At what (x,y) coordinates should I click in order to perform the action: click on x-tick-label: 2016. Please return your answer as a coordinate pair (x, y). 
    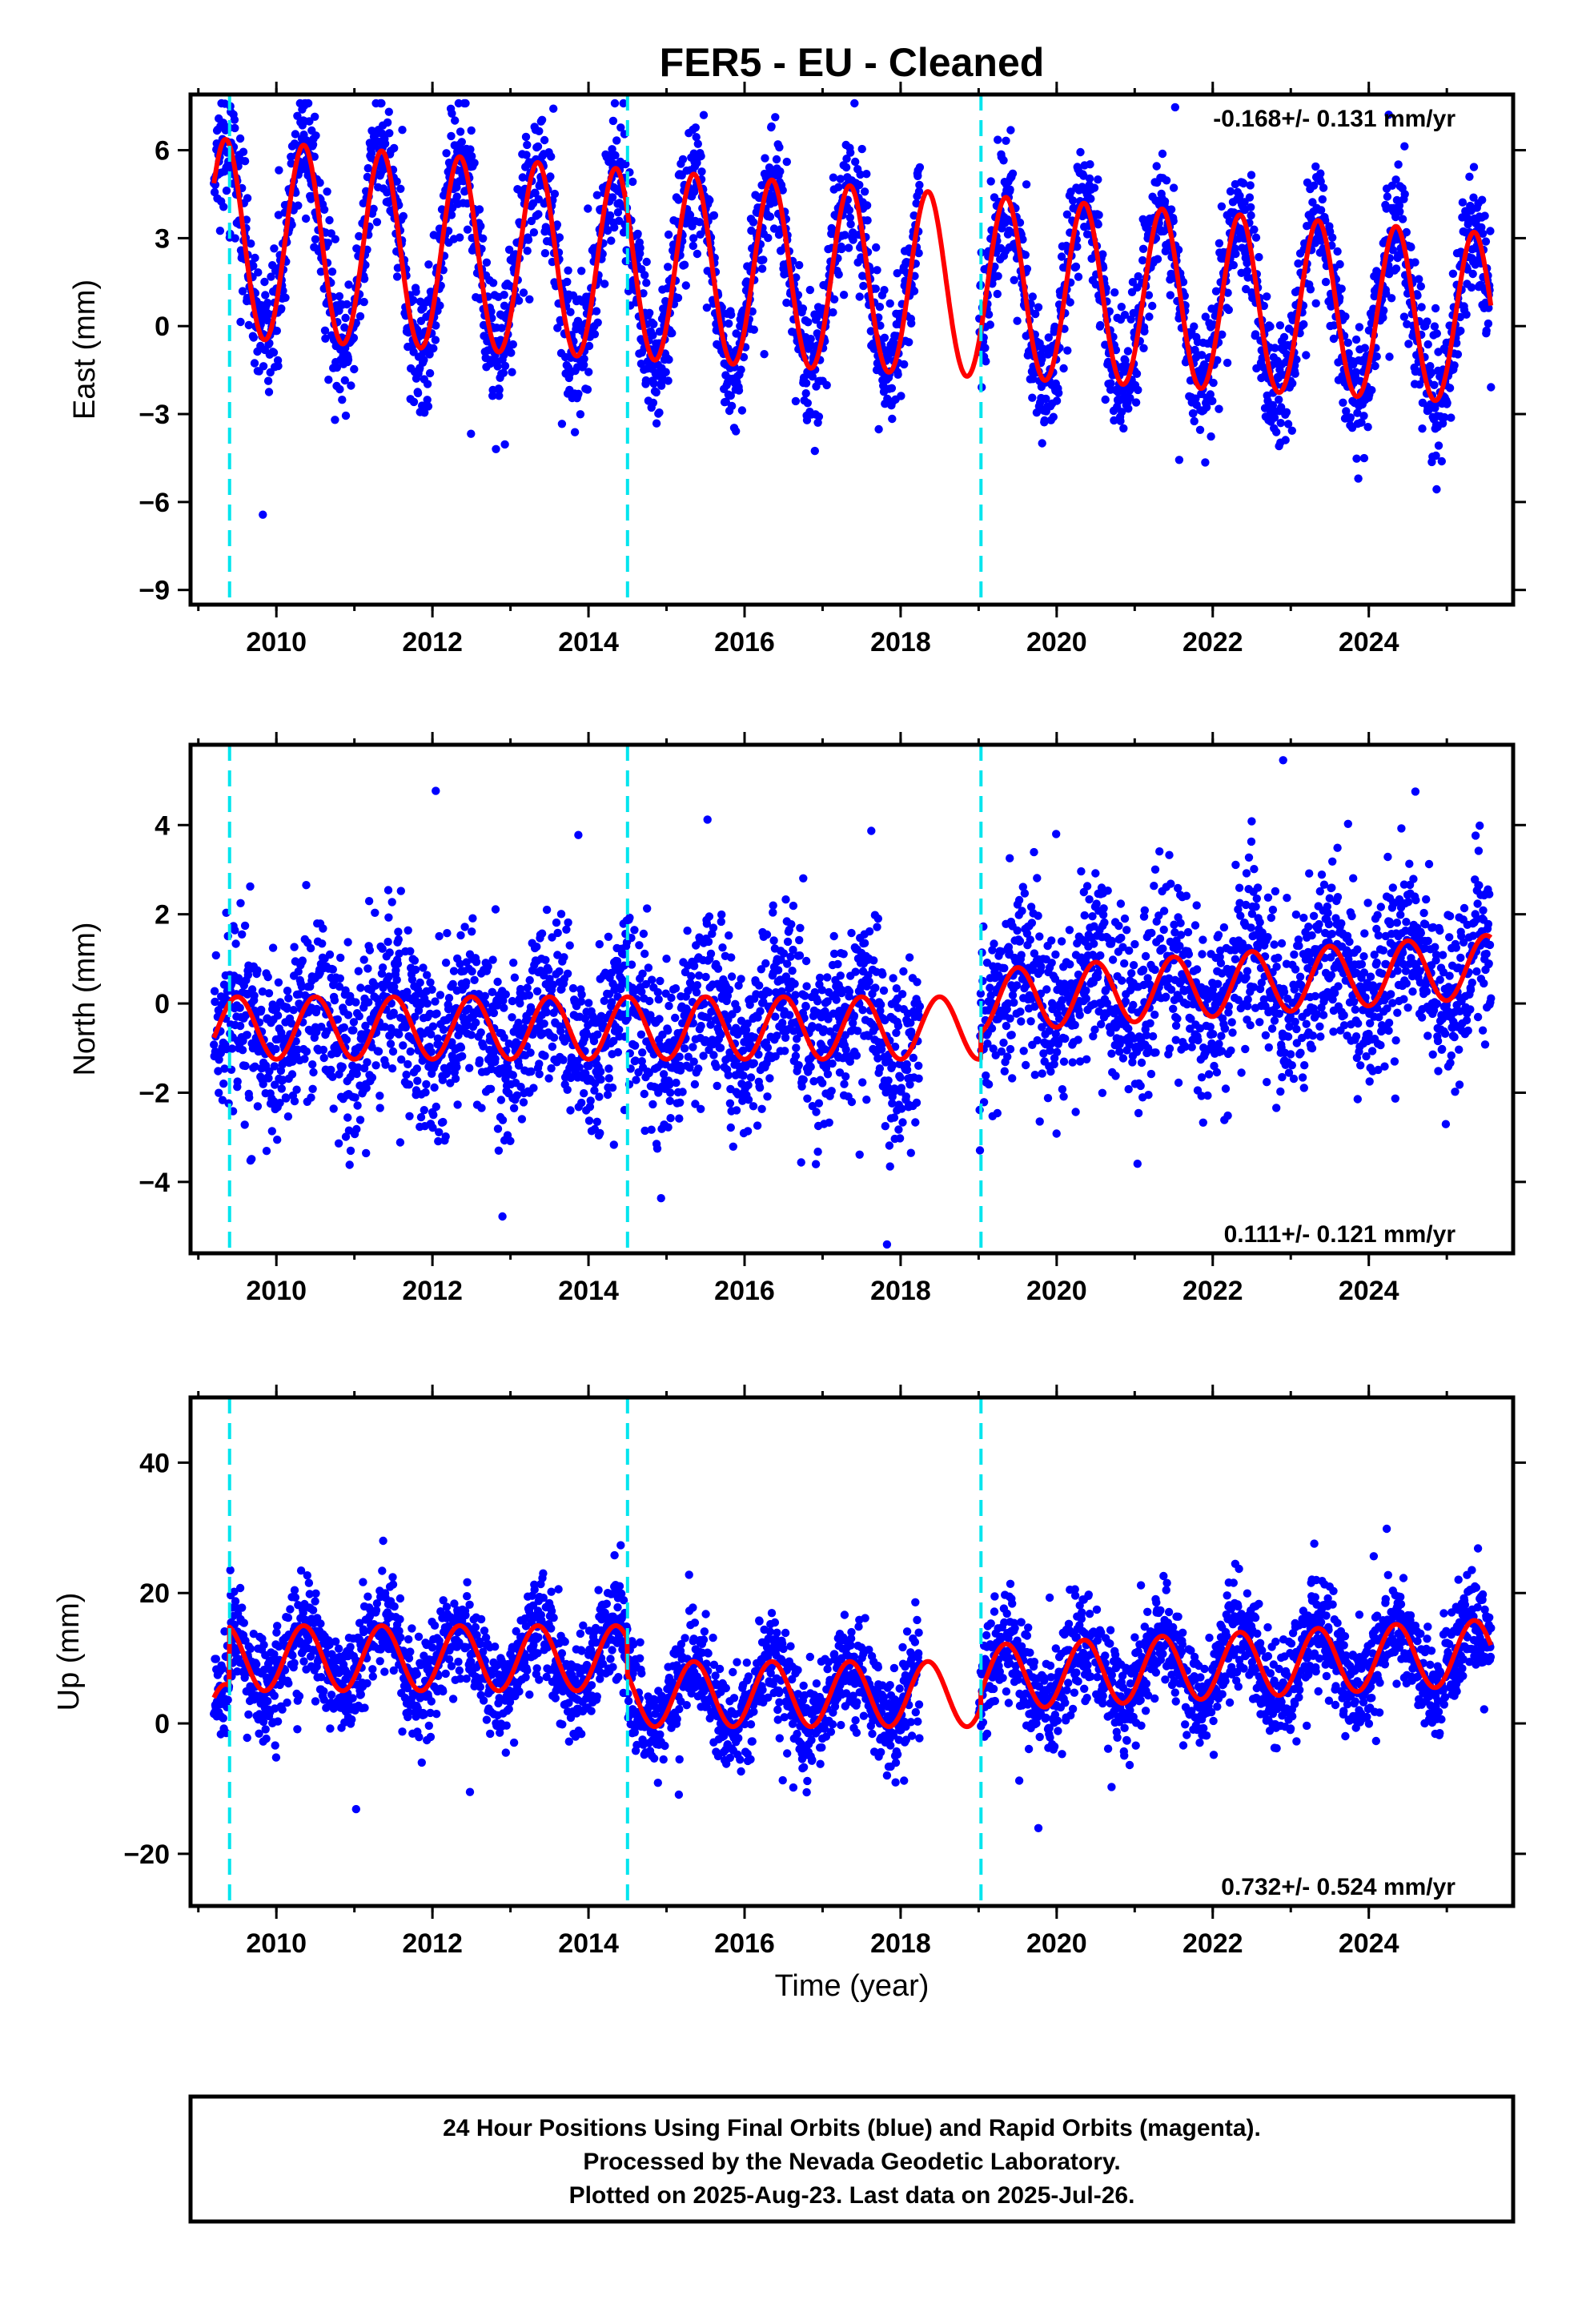
    Looking at the image, I should click on (744, 642).